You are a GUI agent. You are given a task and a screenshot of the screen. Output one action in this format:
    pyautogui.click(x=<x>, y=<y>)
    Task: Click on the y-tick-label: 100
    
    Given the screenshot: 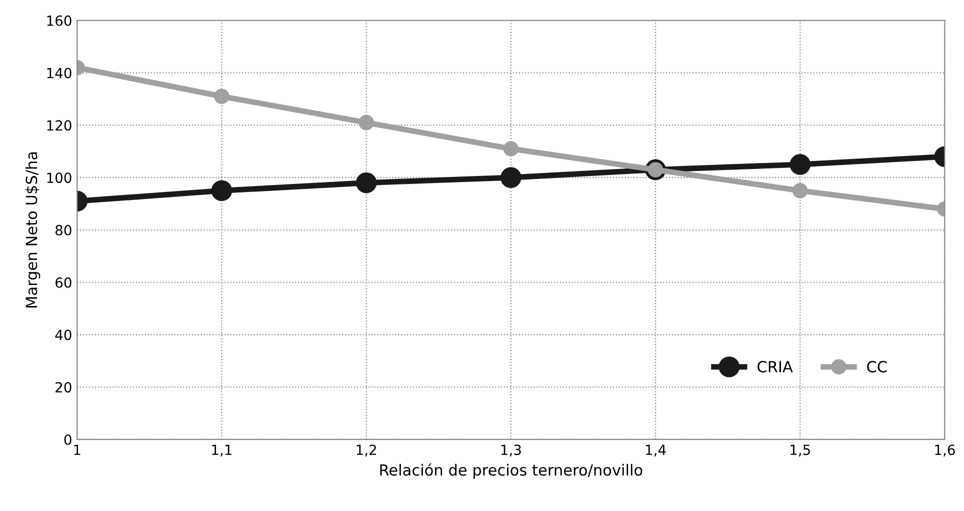 What is the action you would take?
    pyautogui.click(x=59, y=178)
    